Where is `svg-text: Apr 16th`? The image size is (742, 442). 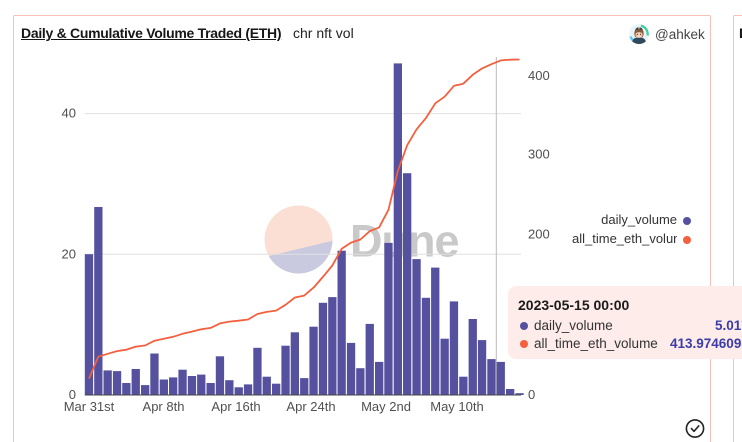 svg-text: Apr 16th is located at coordinates (235, 406).